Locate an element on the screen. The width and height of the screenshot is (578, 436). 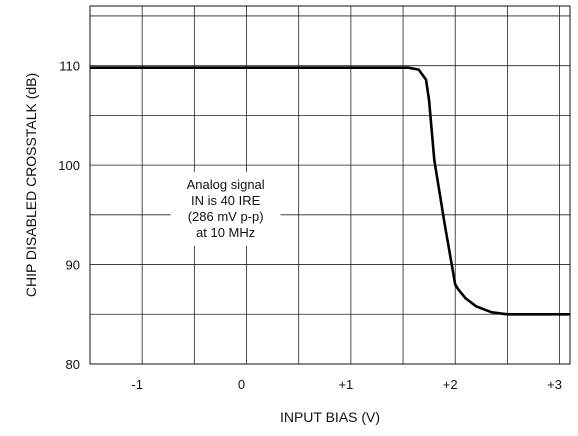
x-tick-label: +1 is located at coordinates (345, 384).